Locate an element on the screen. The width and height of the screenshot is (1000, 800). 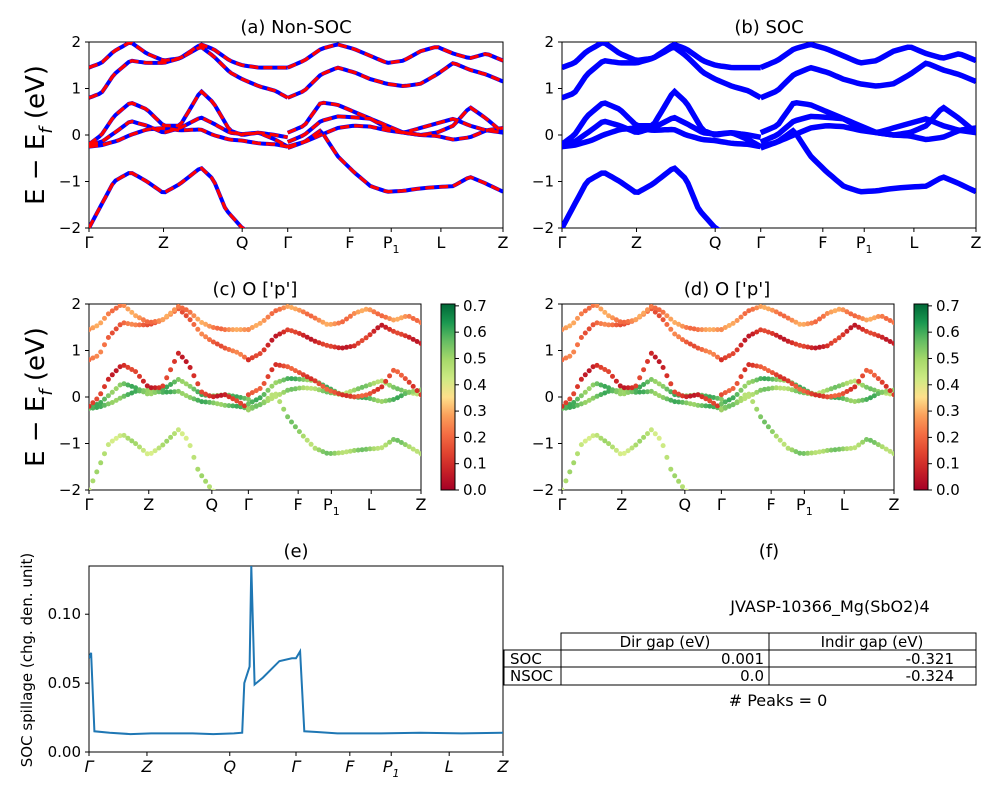
table-header-indir: Indir gap (eV) is located at coordinates (872, 642).